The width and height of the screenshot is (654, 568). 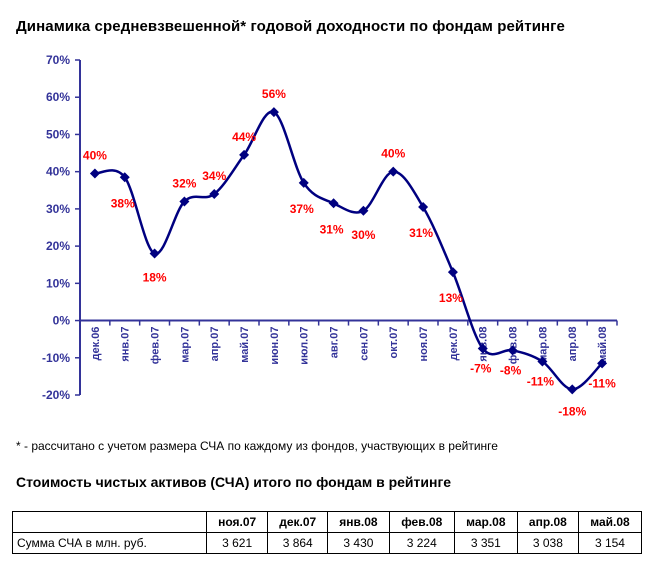 What do you see at coordinates (547, 522) in the screenshot?
I see `table-header-cell: апр.08` at bounding box center [547, 522].